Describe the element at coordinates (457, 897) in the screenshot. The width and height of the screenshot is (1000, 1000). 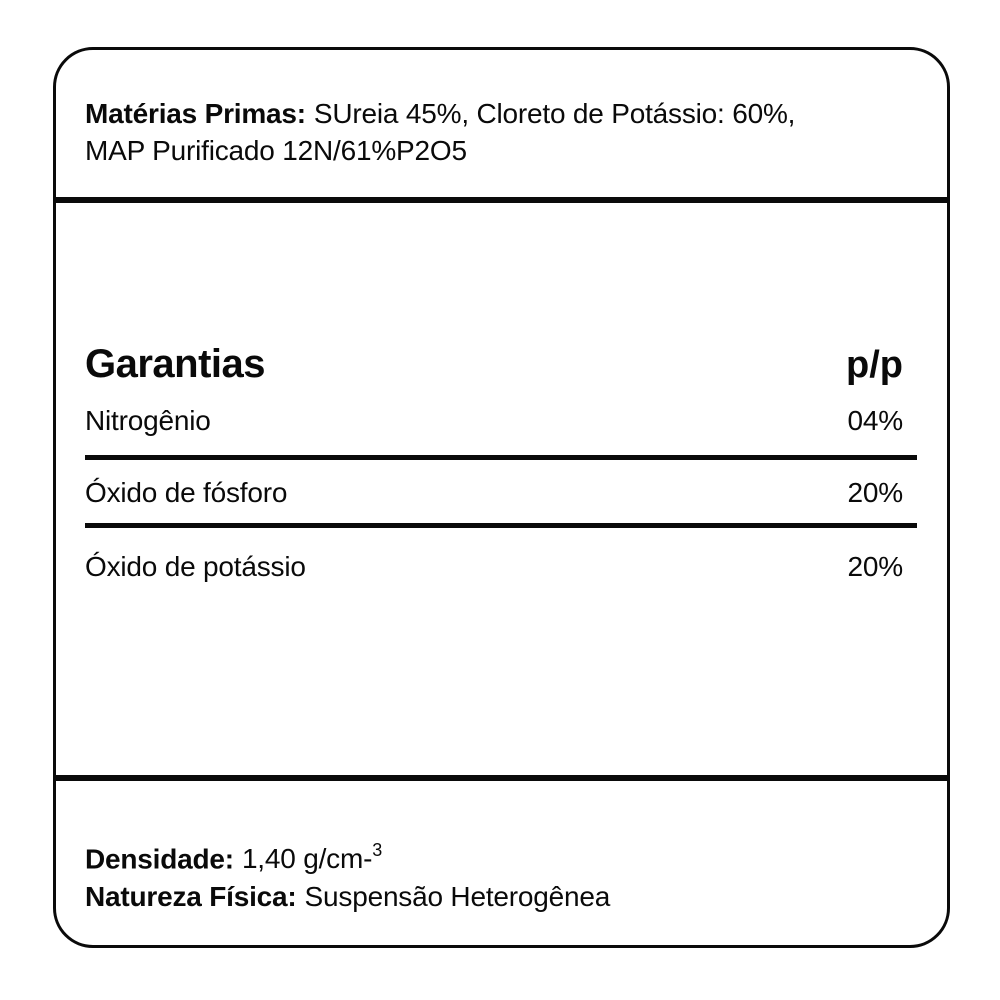
I see `physical-nature-value: Suspensão Heterogênea` at that location.